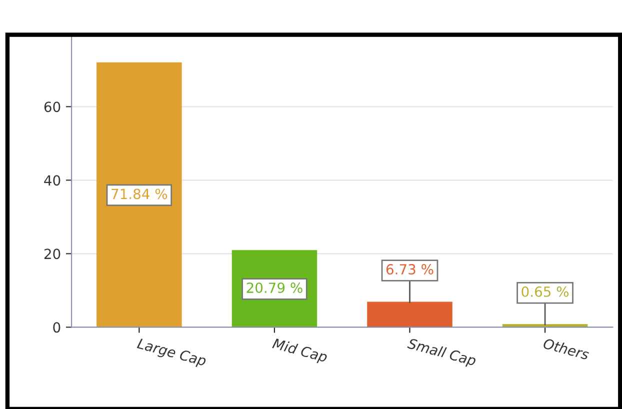 The height and width of the screenshot is (409, 622). What do you see at coordinates (441, 353) in the screenshot?
I see `x-tick-label: Small Cap` at bounding box center [441, 353].